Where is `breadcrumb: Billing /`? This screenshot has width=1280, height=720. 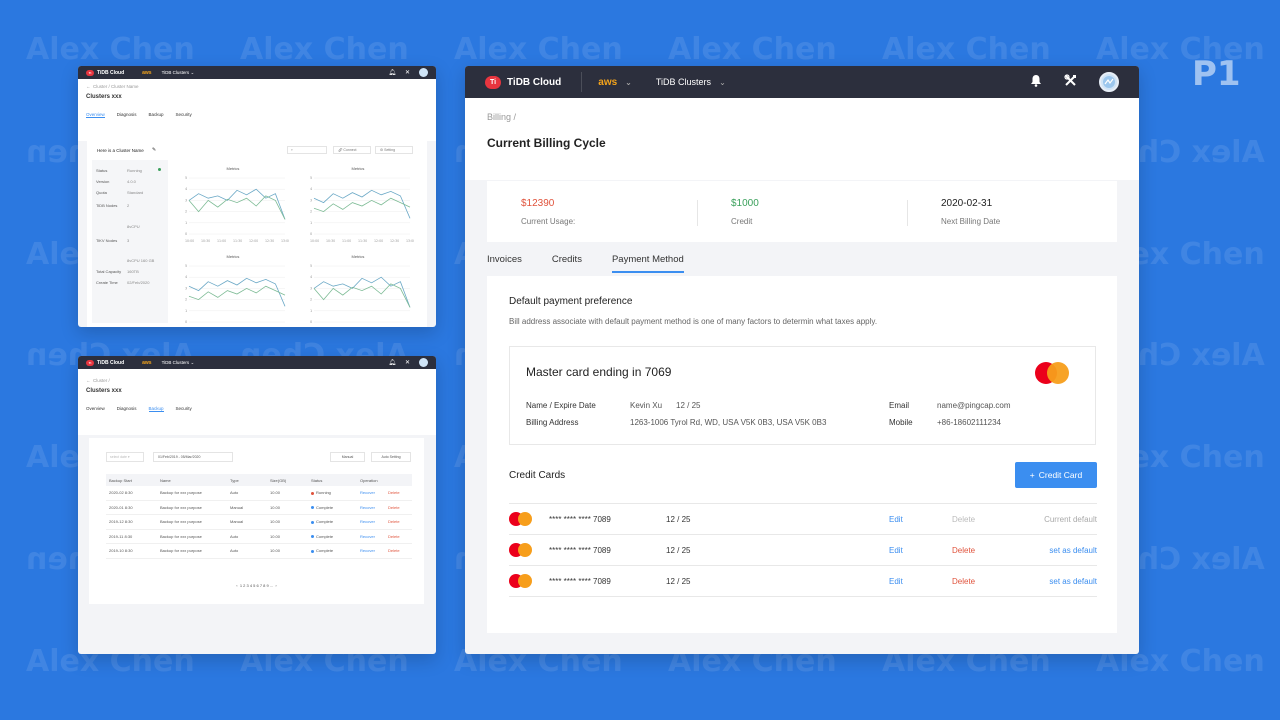
breadcrumb: Billing / is located at coordinates (502, 117).